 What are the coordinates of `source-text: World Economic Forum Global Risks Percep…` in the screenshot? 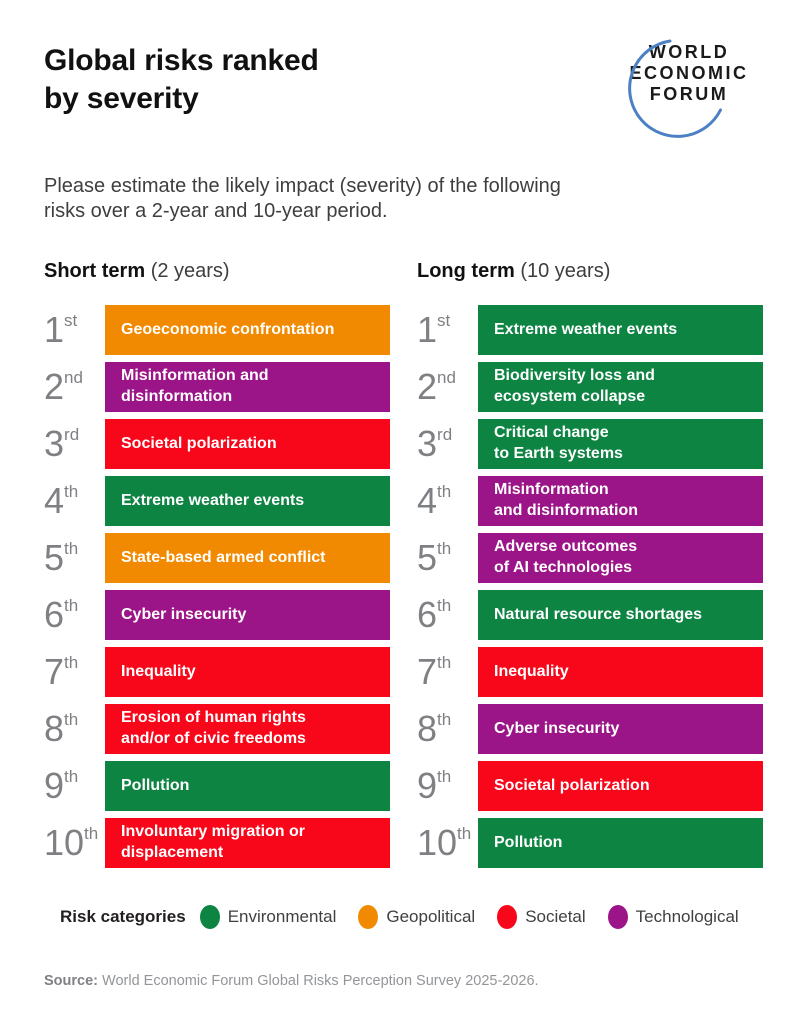 It's located at (318, 981).